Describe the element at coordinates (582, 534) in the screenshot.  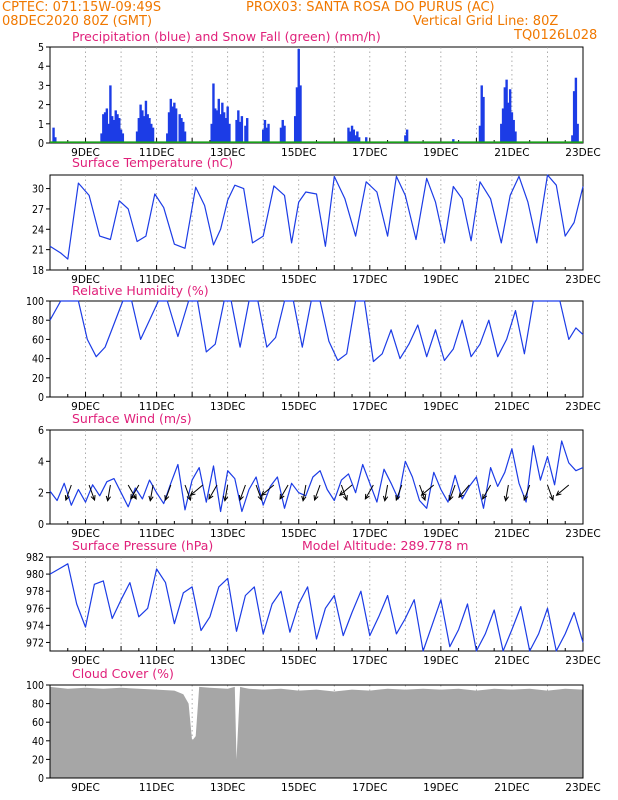
I see `x-tick-label: 23DEC` at that location.